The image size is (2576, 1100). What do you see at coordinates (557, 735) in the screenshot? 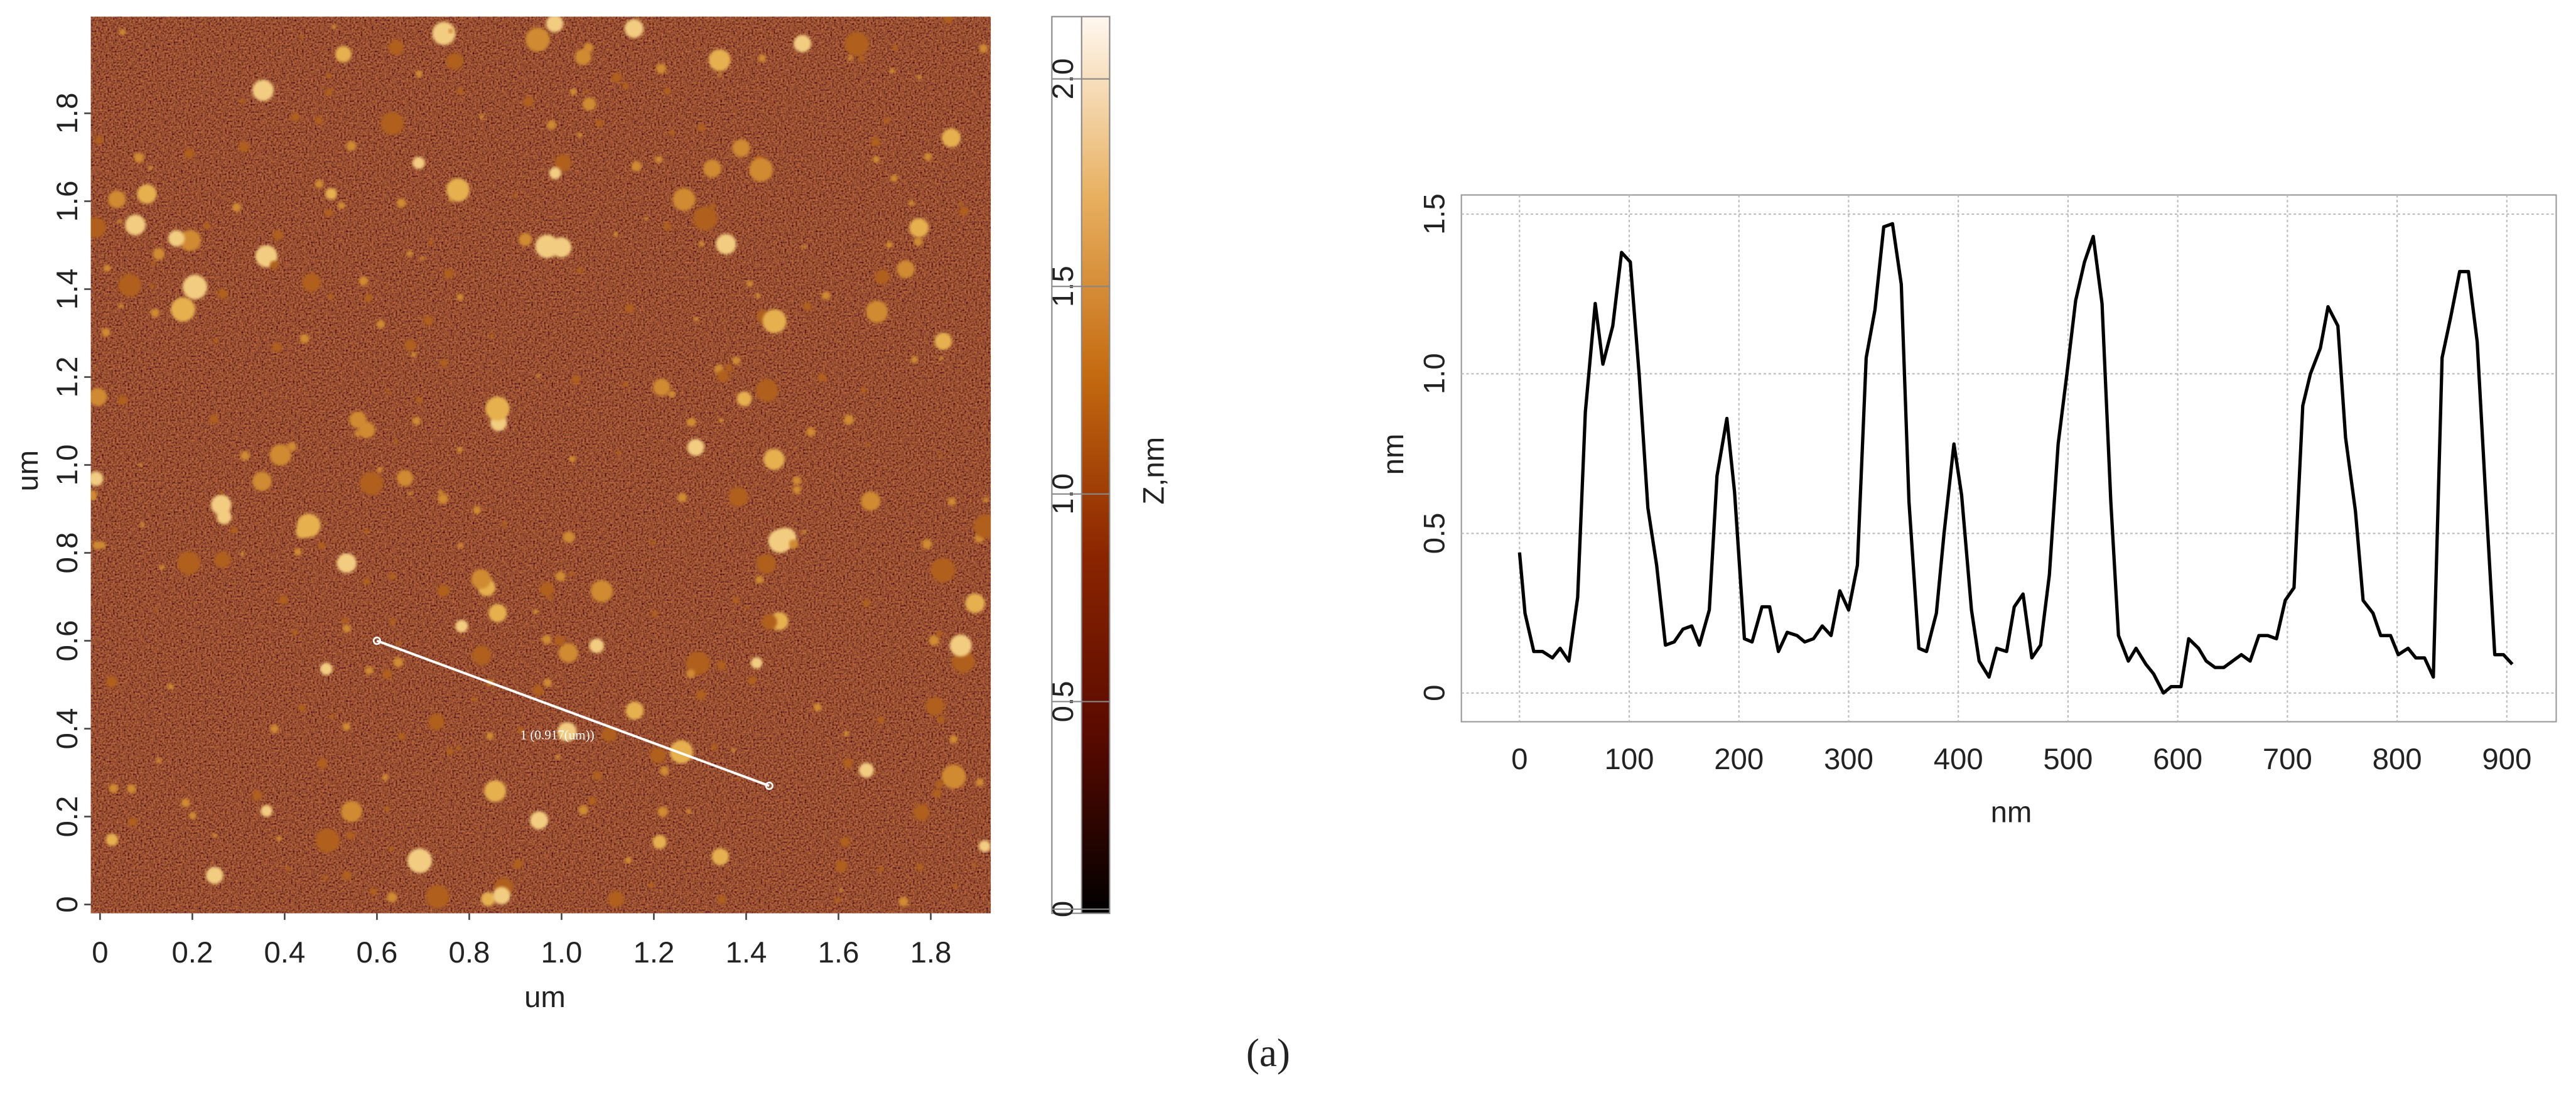
I see `profile-label: 1 (0.917(um))` at bounding box center [557, 735].